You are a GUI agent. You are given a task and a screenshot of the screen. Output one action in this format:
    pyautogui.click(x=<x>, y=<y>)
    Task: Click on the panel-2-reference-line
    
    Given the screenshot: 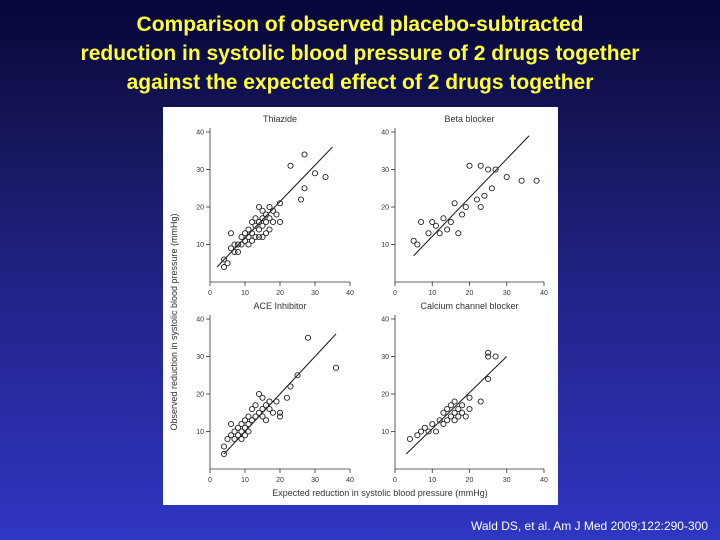 What is the action you would take?
    pyautogui.click(x=471, y=196)
    